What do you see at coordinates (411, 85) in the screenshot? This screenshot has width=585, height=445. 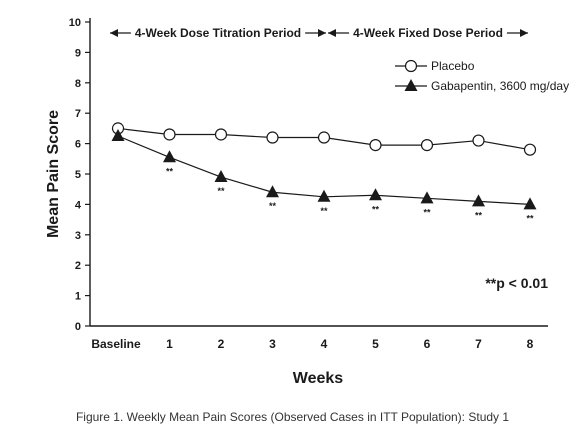 I see `legend-marker-gabapentin` at bounding box center [411, 85].